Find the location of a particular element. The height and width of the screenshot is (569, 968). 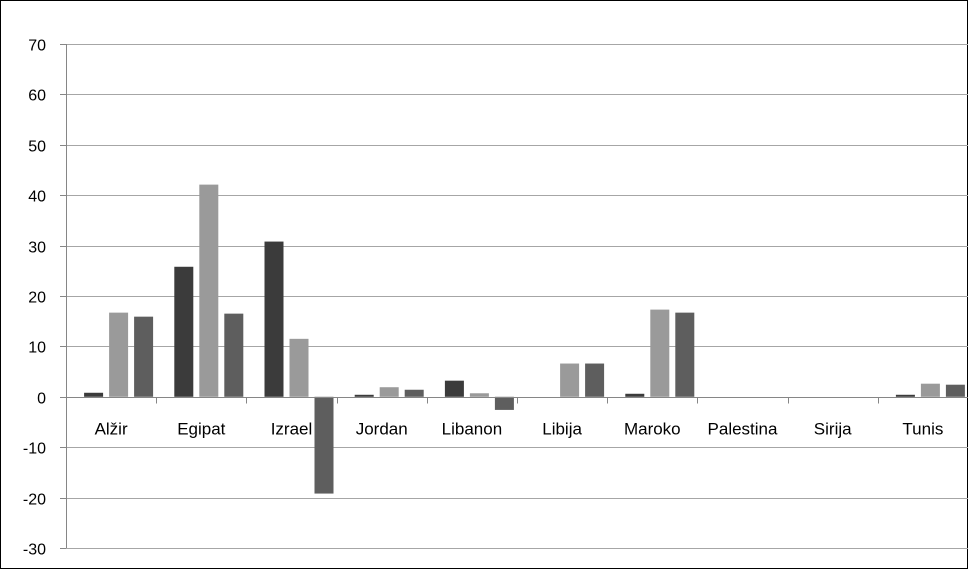

y-tick-label: 50 is located at coordinates (37, 147).